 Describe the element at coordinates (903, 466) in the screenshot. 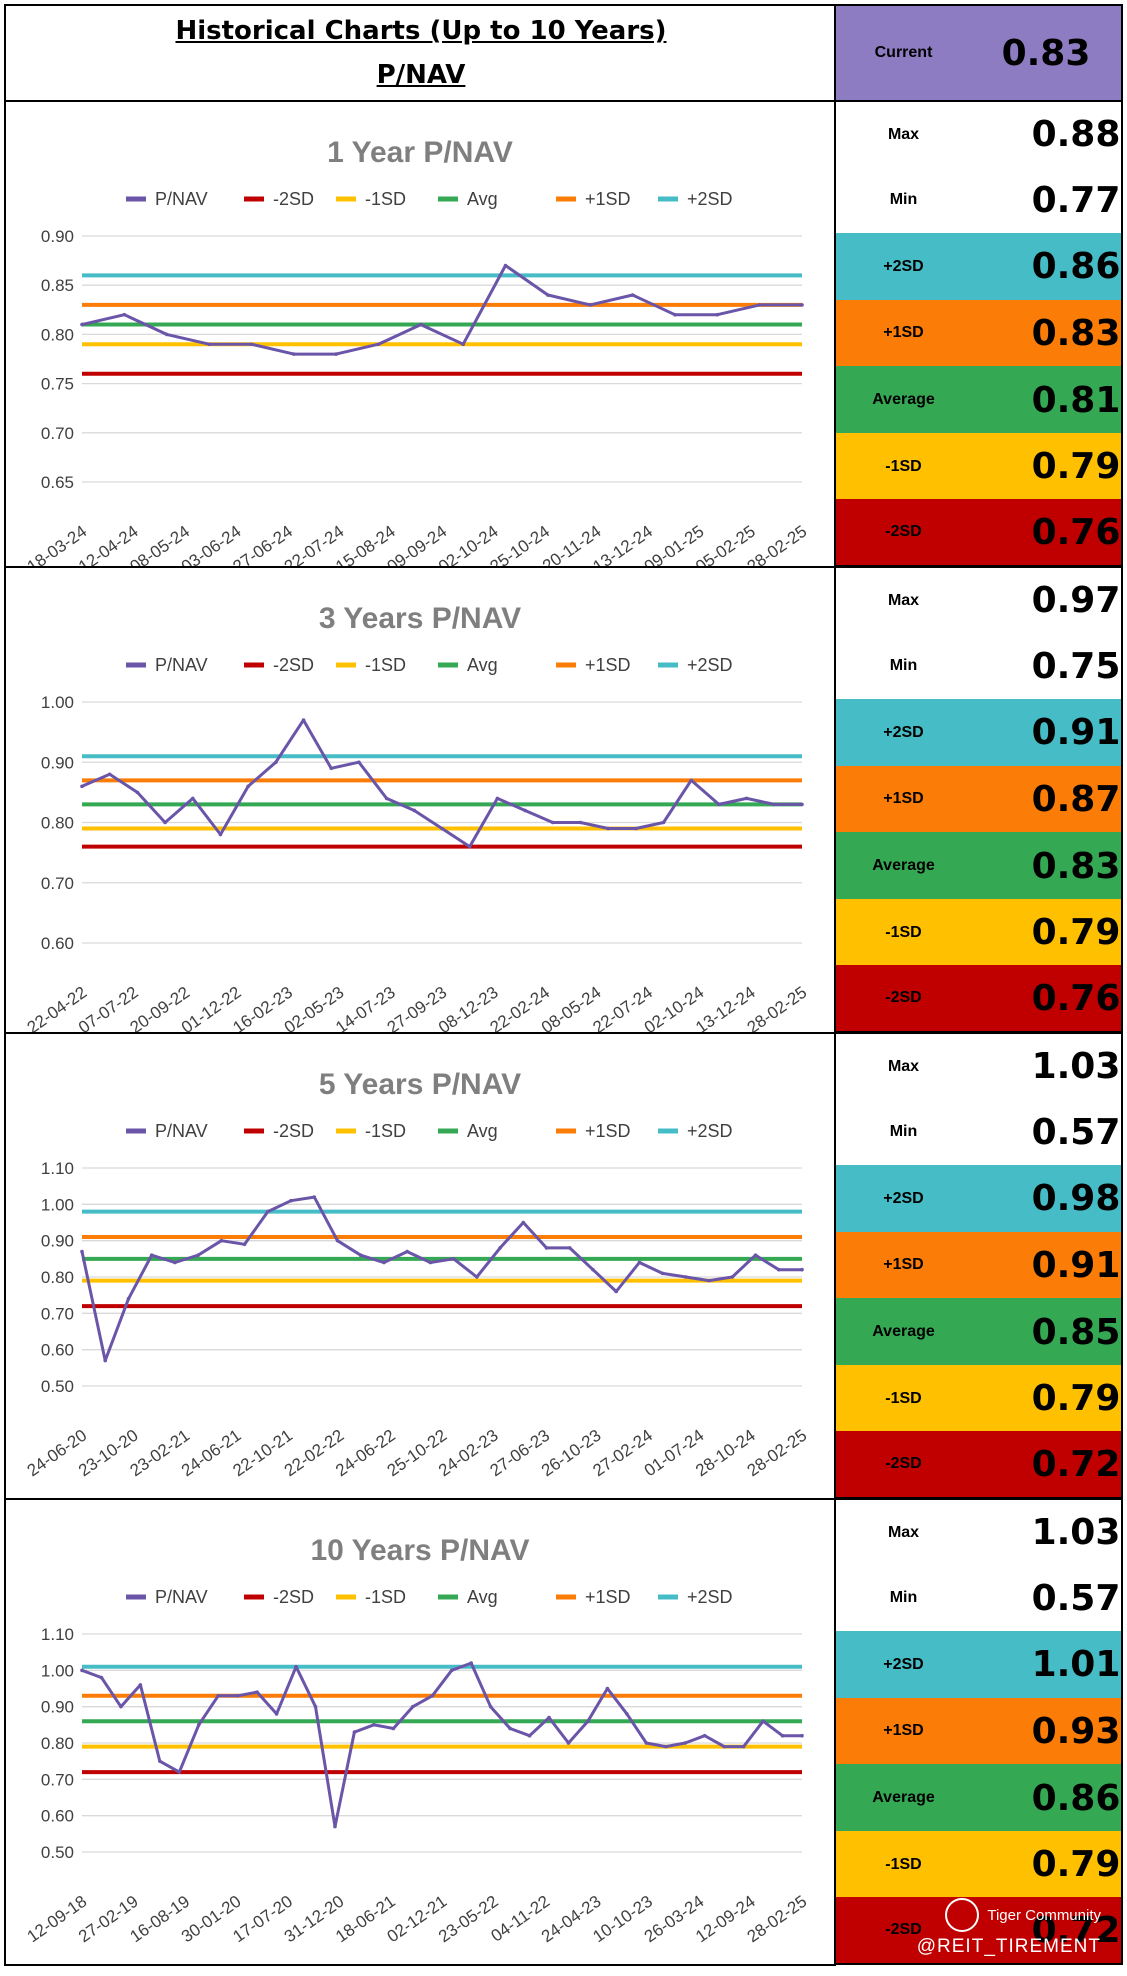

I see `stat-label: -1SD` at that location.